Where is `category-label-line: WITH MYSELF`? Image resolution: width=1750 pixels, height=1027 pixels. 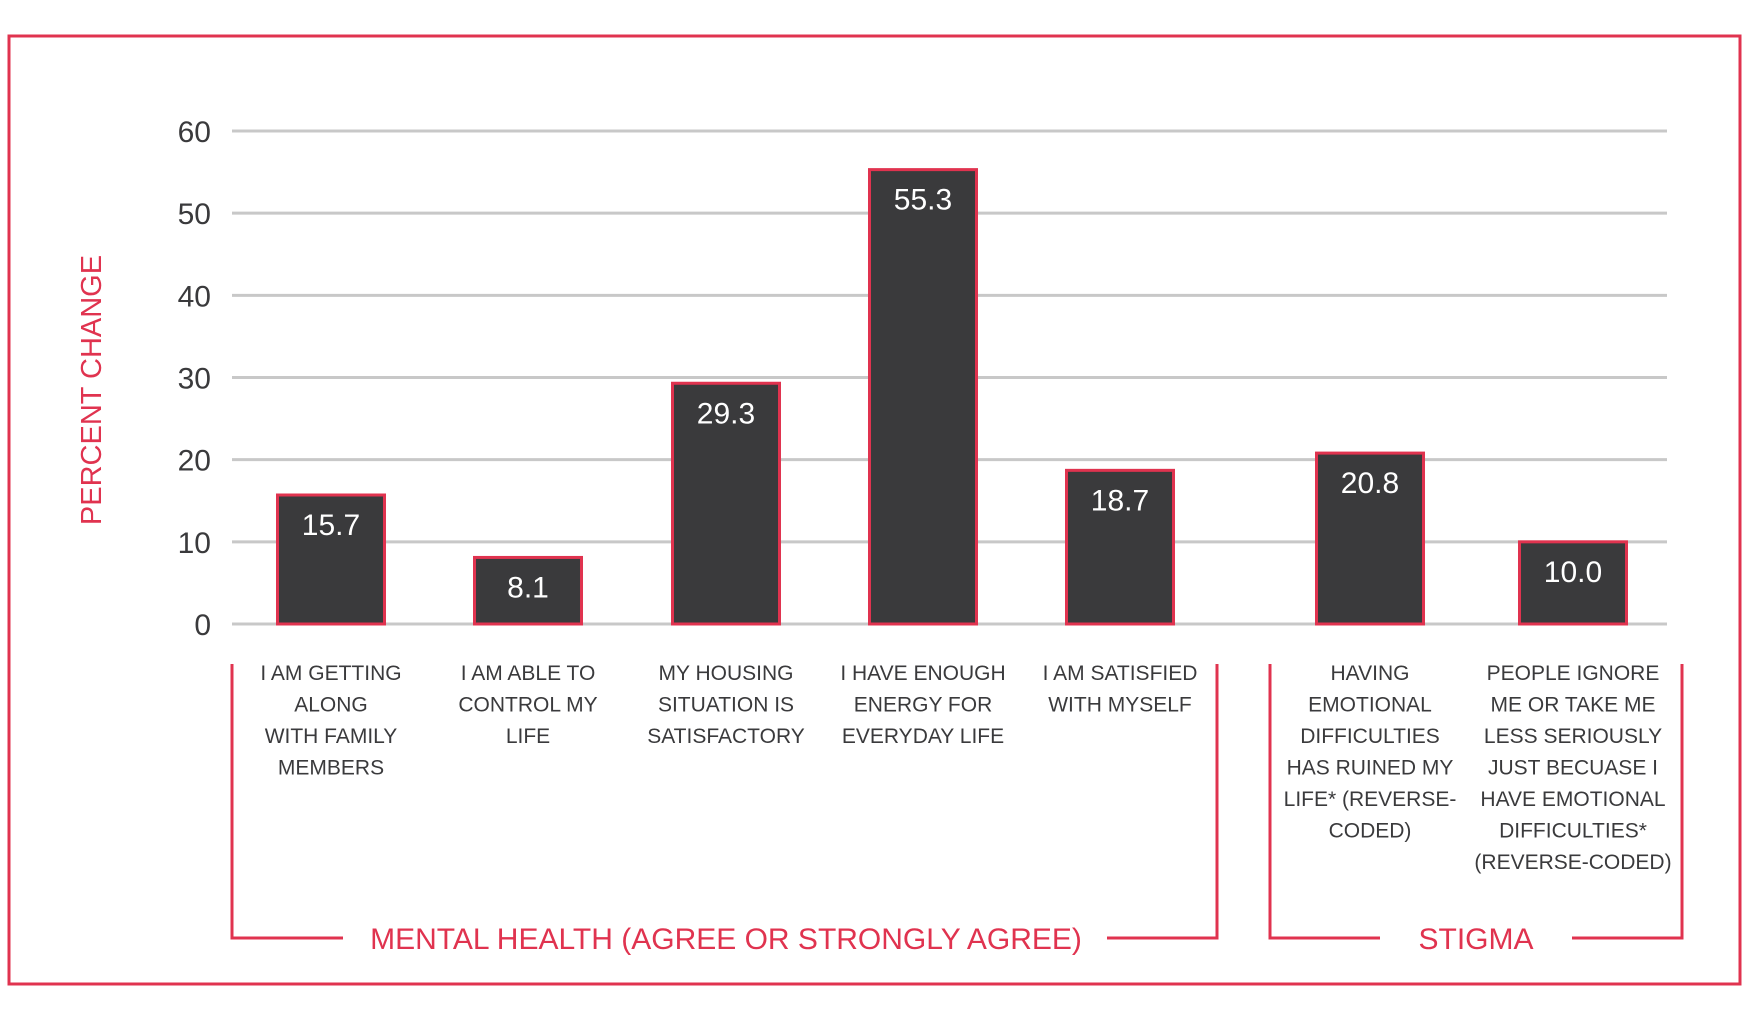
category-label-line: WITH MYSELF is located at coordinates (1120, 705).